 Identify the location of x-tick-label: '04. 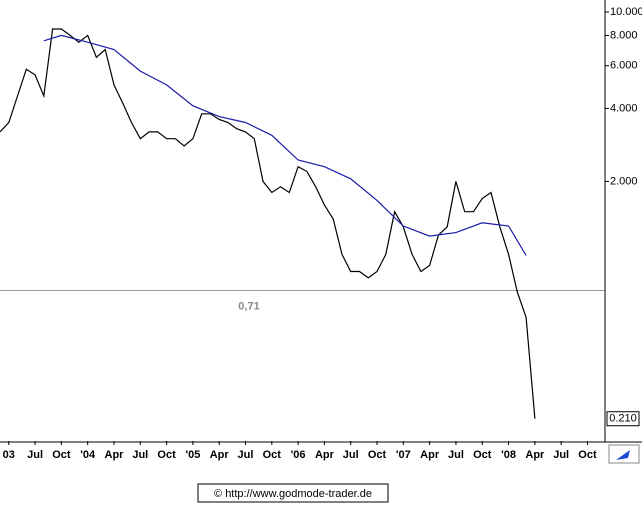
(88, 455).